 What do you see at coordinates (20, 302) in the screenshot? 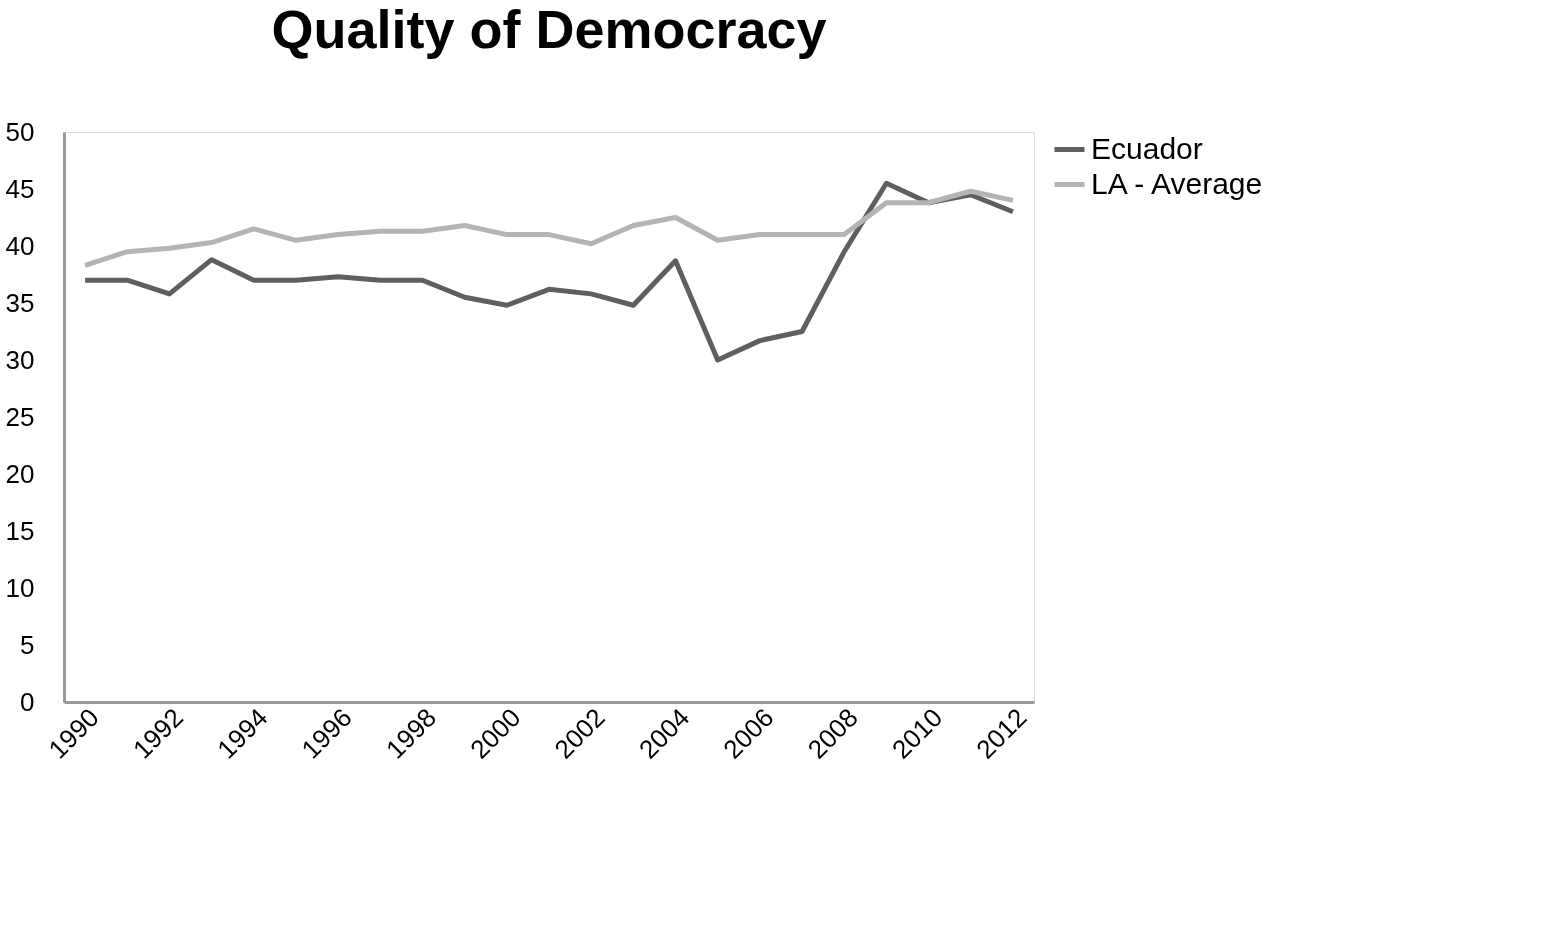
I see `y-tick-label: 35` at bounding box center [20, 302].